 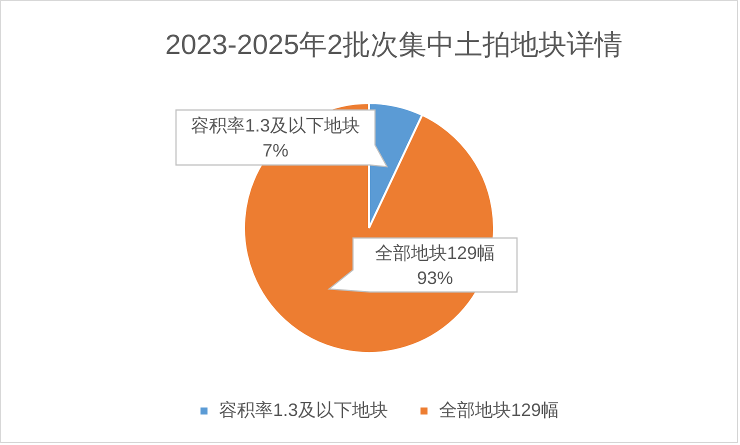 What do you see at coordinates (394, 44) in the screenshot?
I see `chart-title: 2023-2025年2批次集中土拍地块详情` at bounding box center [394, 44].